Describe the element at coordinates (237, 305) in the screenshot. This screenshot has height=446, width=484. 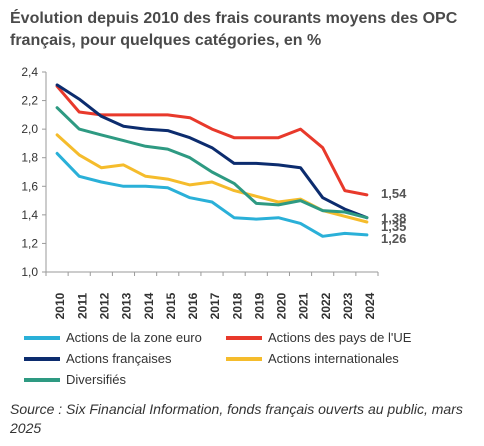
I see `x-tick-label: 2018` at that location.